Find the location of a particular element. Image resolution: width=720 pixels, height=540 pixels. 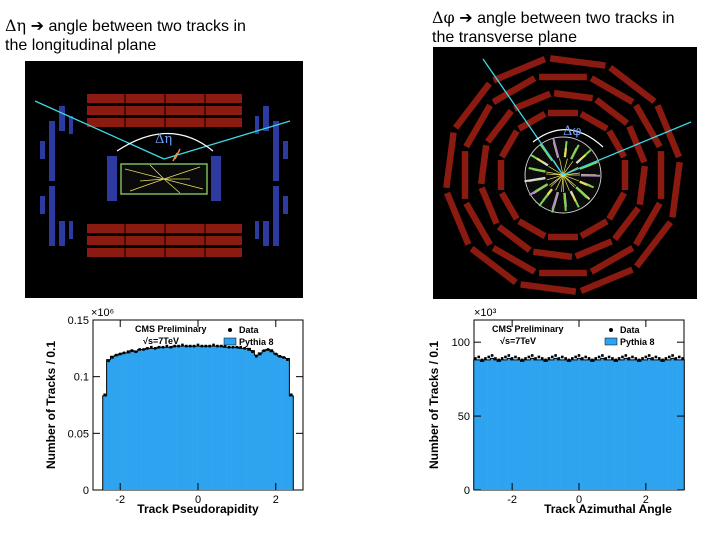

cyan-tracks is located at coordinates (162, 130).